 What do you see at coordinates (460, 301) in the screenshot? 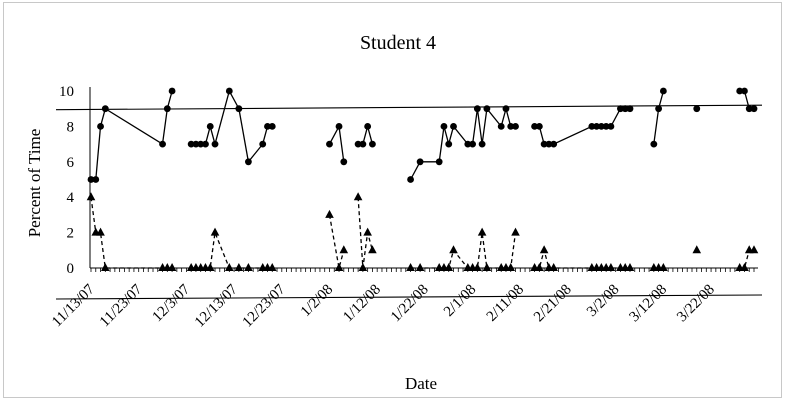
I see `x-tick-label: 2/1/08` at bounding box center [460, 301].